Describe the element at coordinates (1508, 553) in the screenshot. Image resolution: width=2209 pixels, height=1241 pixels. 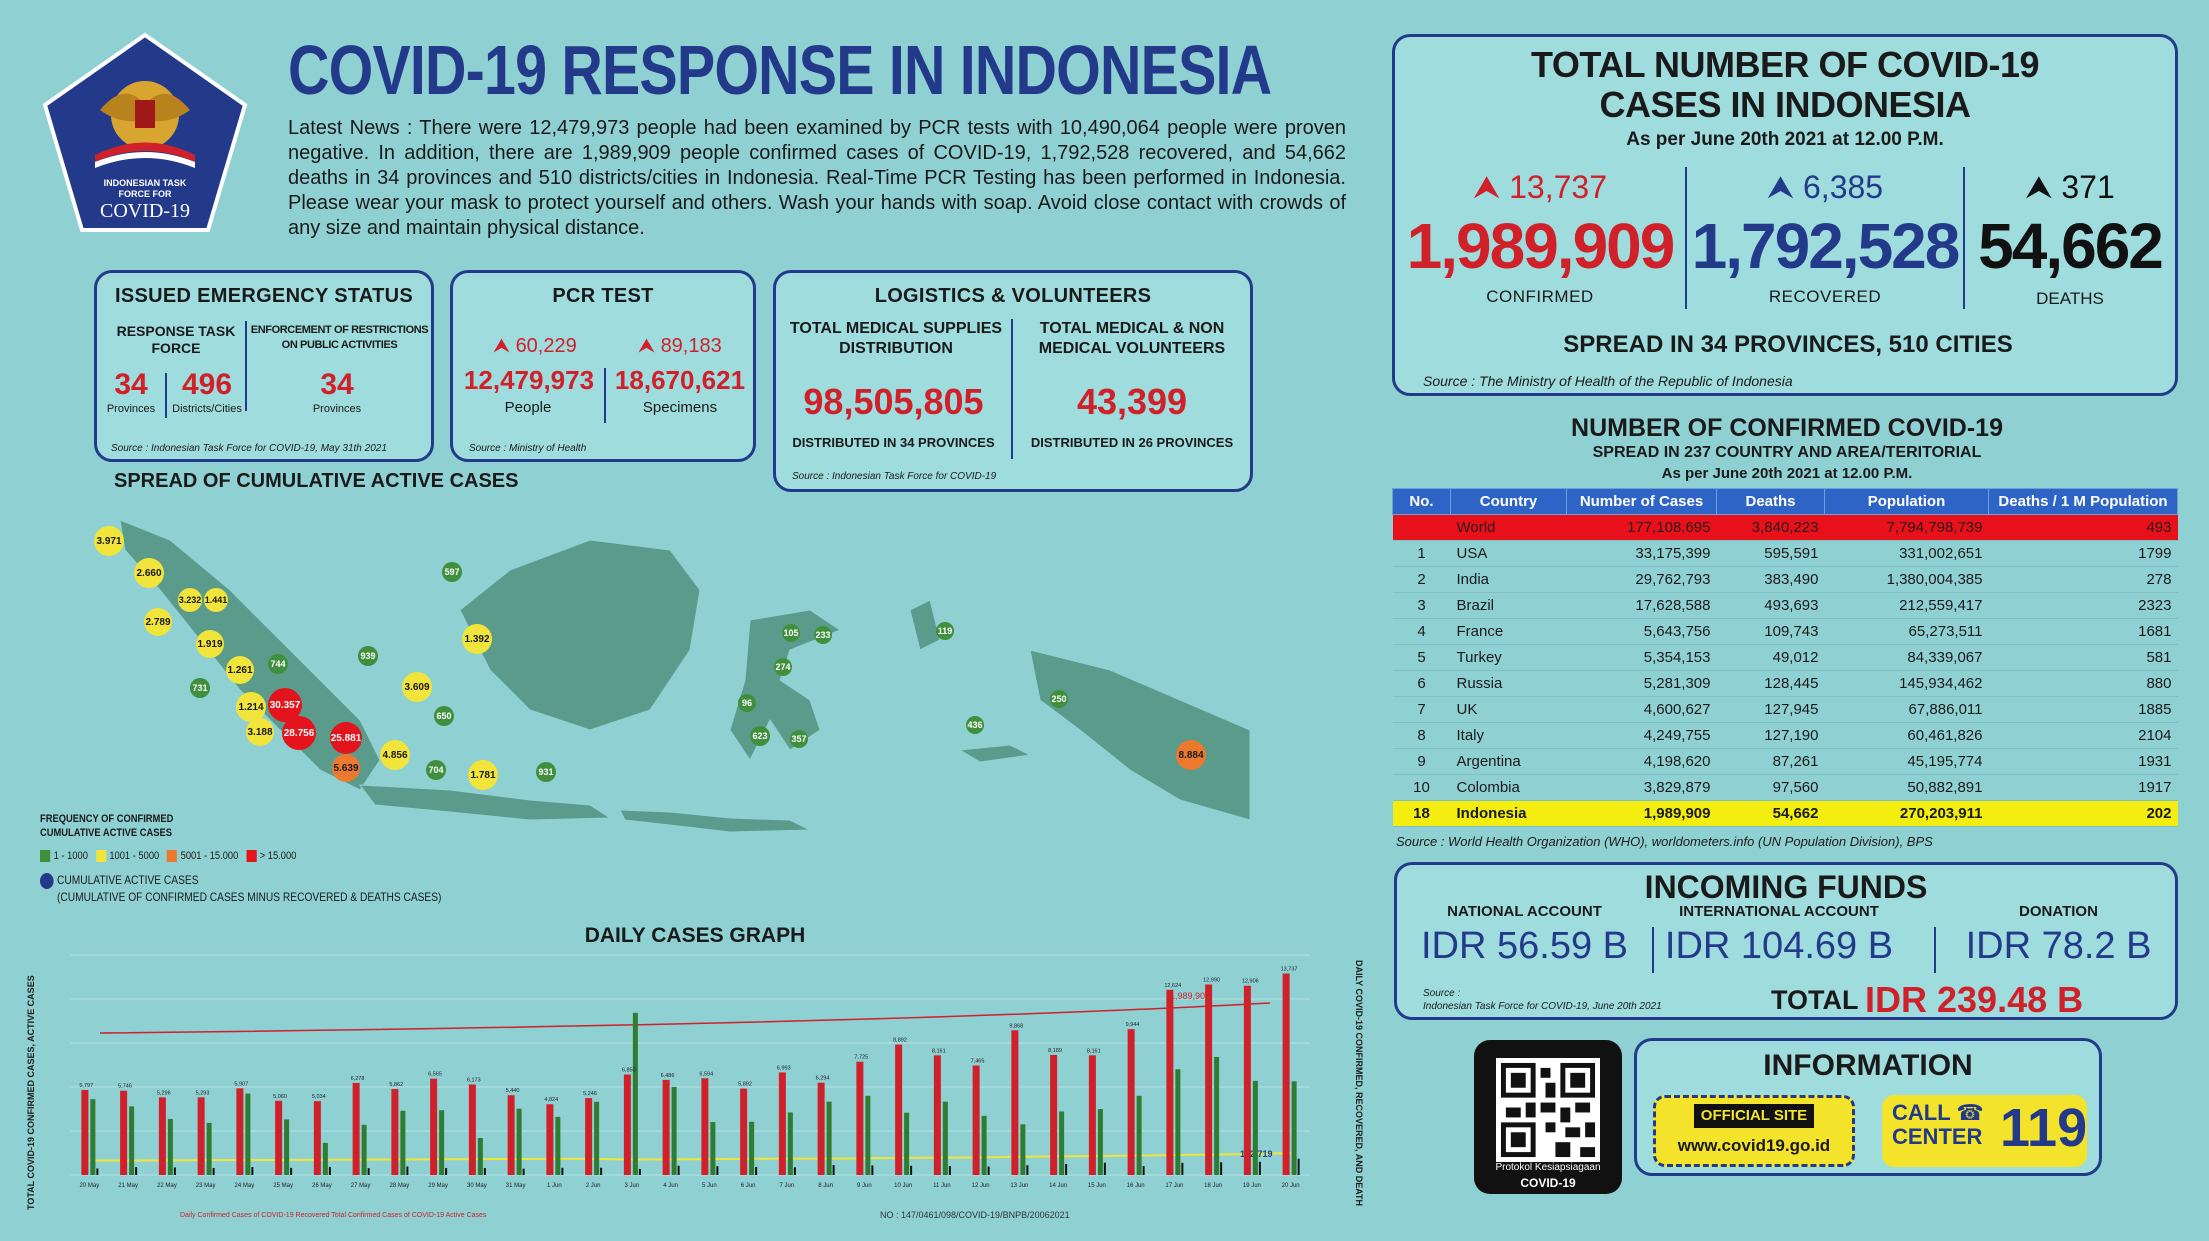
I see `cell-country: USA` at that location.